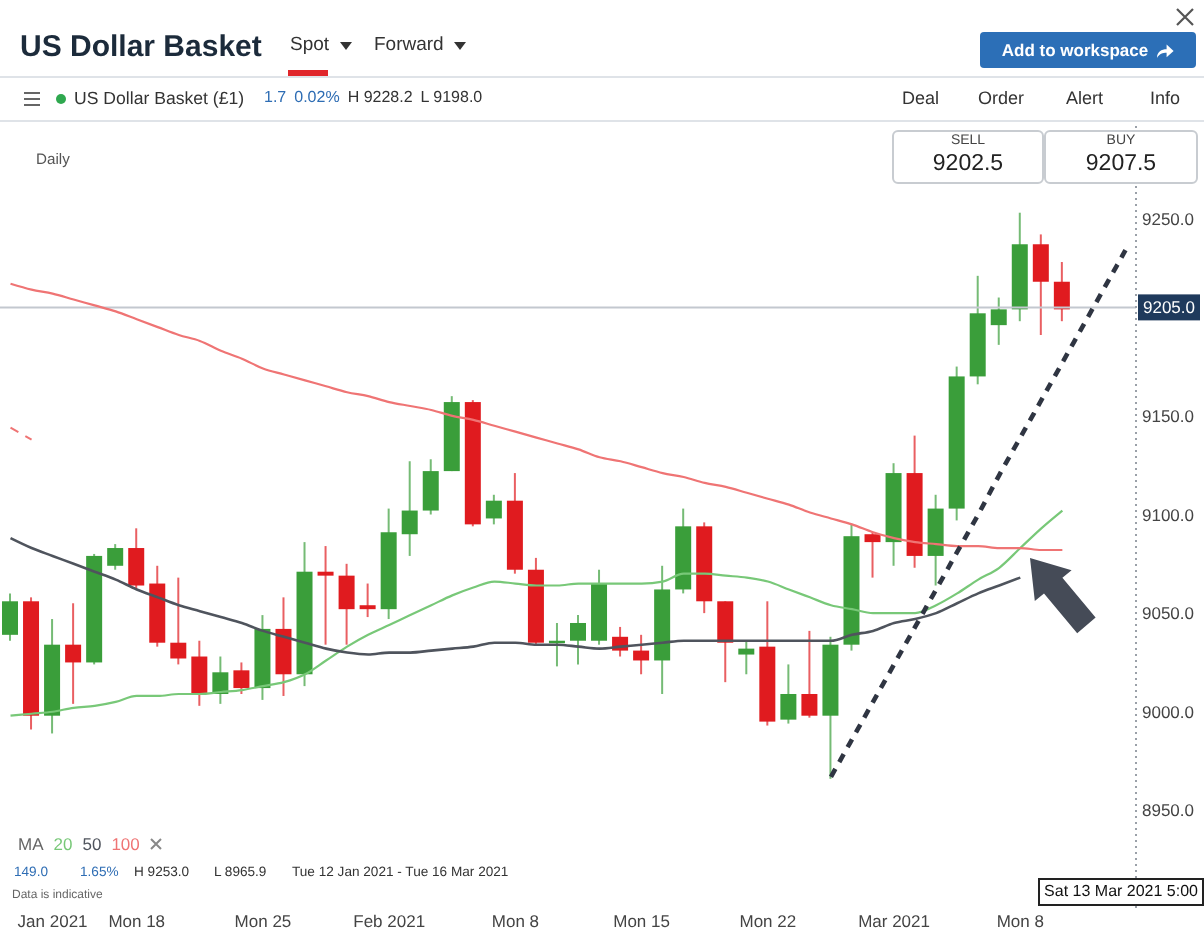  Describe the element at coordinates (968, 165) in the screenshot. I see `annotation: 9202.5` at that location.